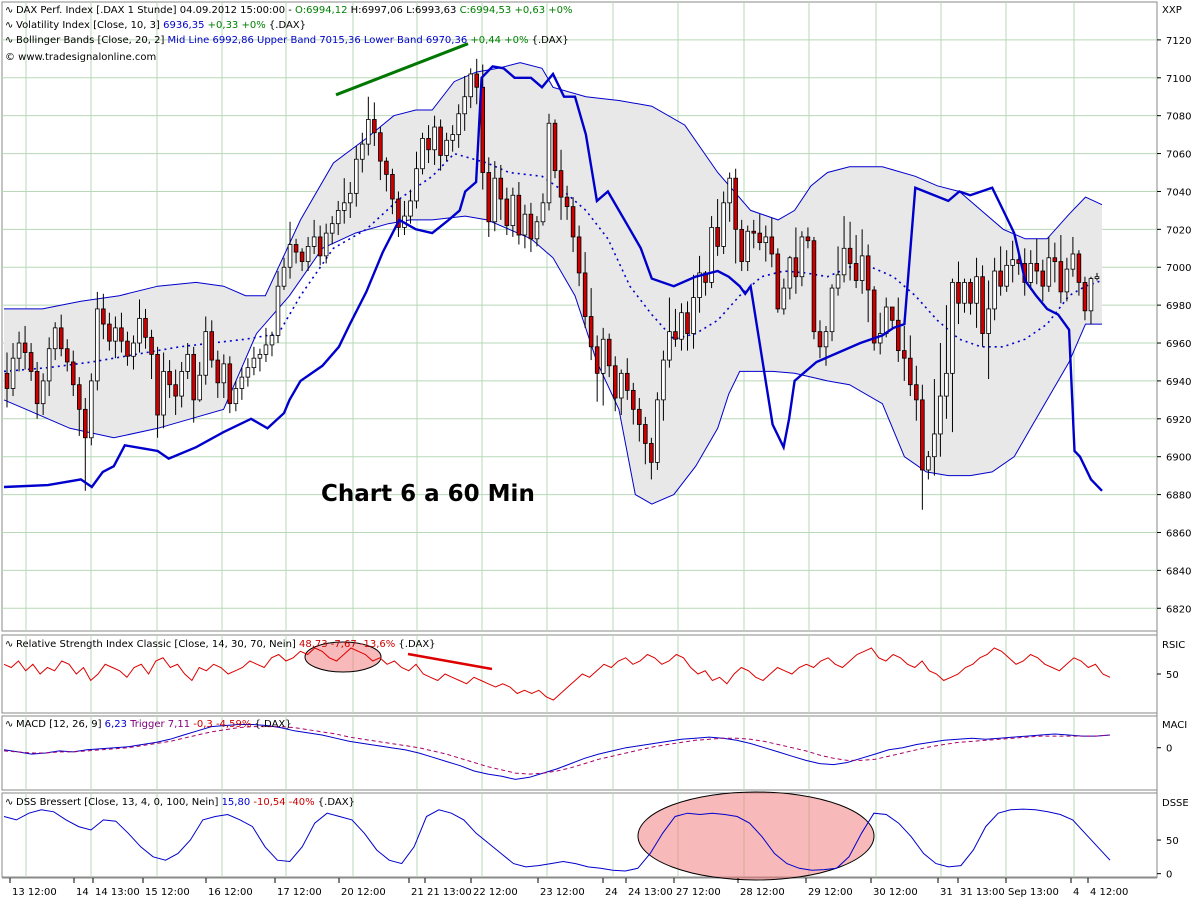 The width and height of the screenshot is (1200, 904). What do you see at coordinates (1109, 892) in the screenshot?
I see `xtick-label-21: 4 12:00` at bounding box center [1109, 892].